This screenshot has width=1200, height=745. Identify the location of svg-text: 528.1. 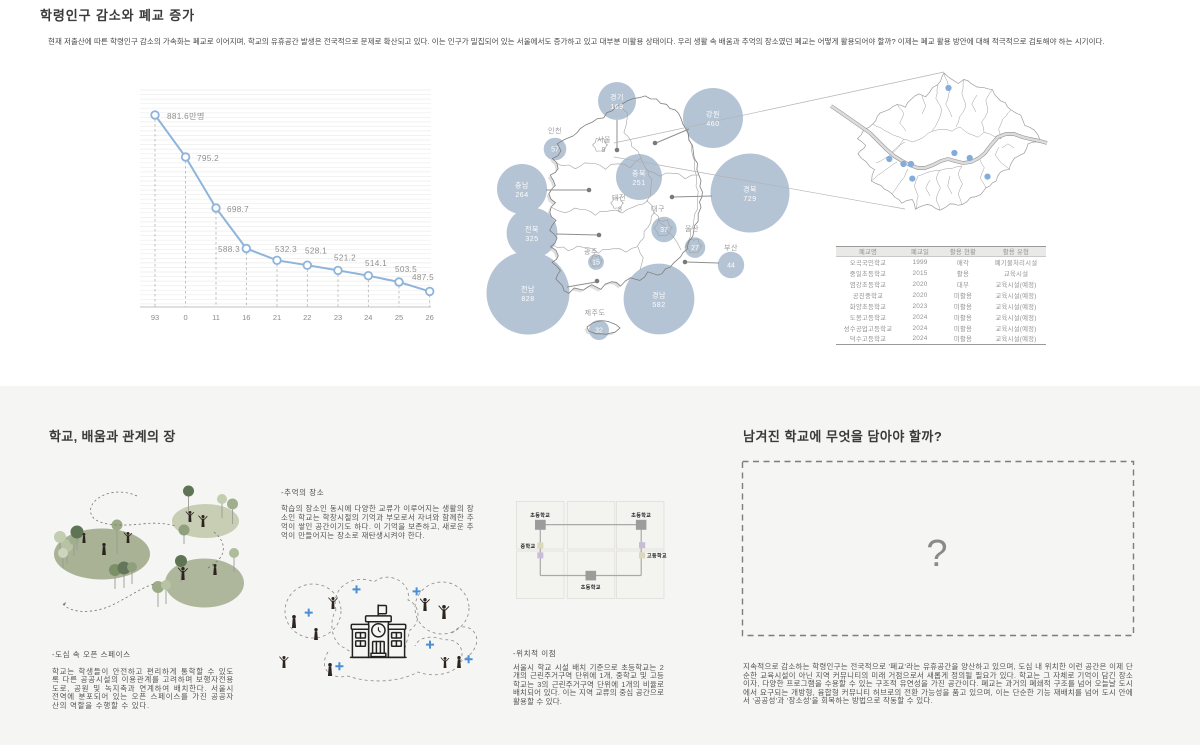
(316, 251).